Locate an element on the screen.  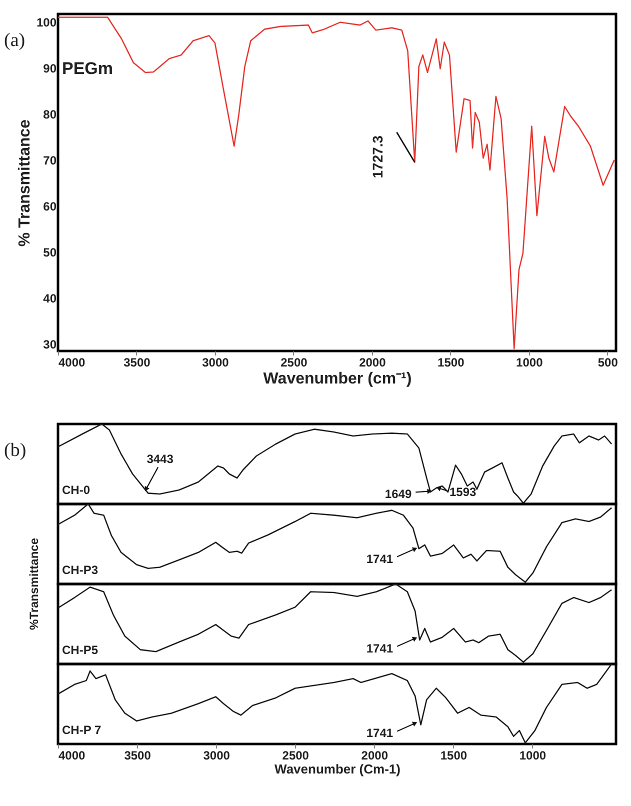
y-tick-label: 60 is located at coordinates (50, 206).